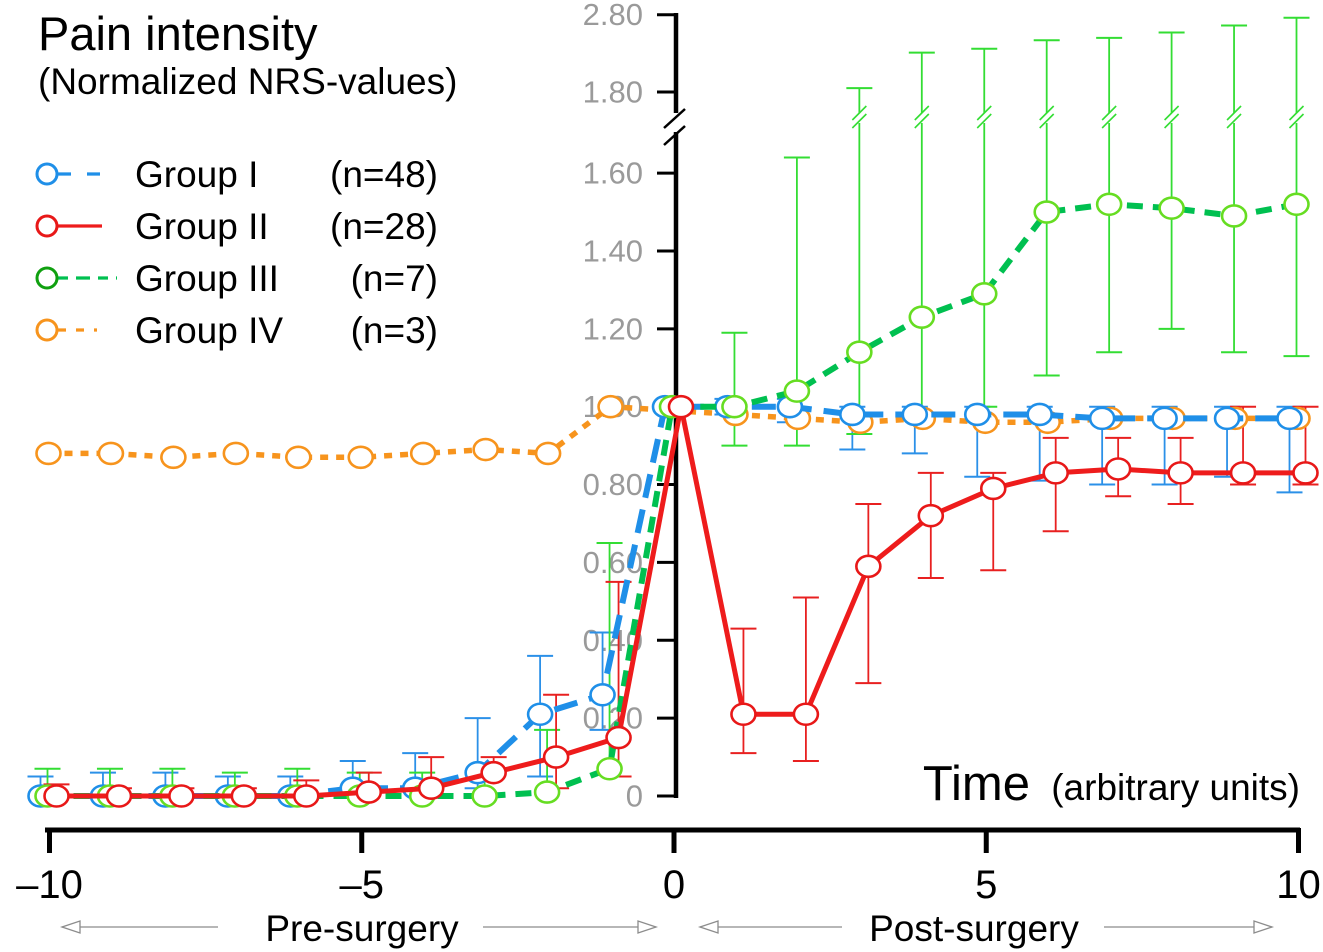  I want to click on legend-sample-size: (n=3), so click(394, 330).